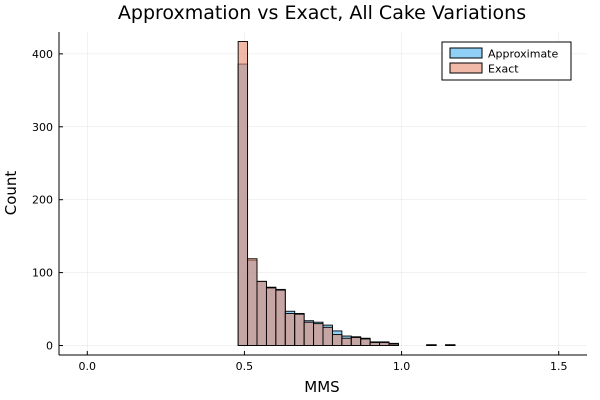 Image resolution: width=600 pixels, height=400 pixels. I want to click on y-ticks: 0 100 200 300 400, so click(47, 200).